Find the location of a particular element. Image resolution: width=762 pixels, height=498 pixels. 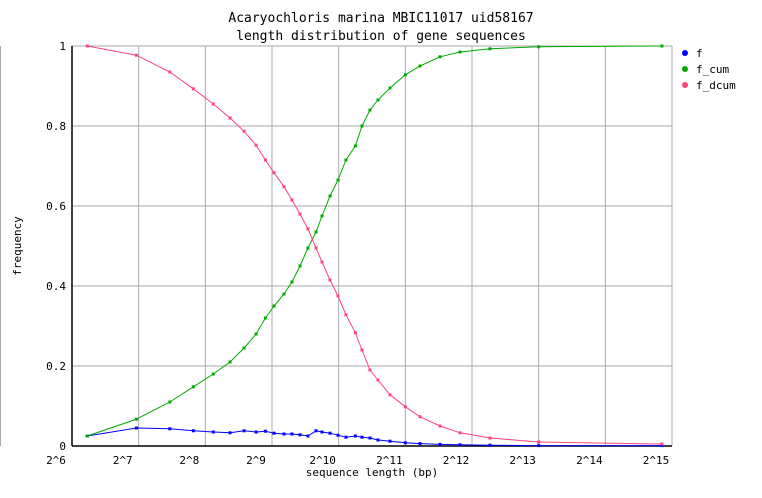

y-tick-label: 1 is located at coordinates (62, 46).